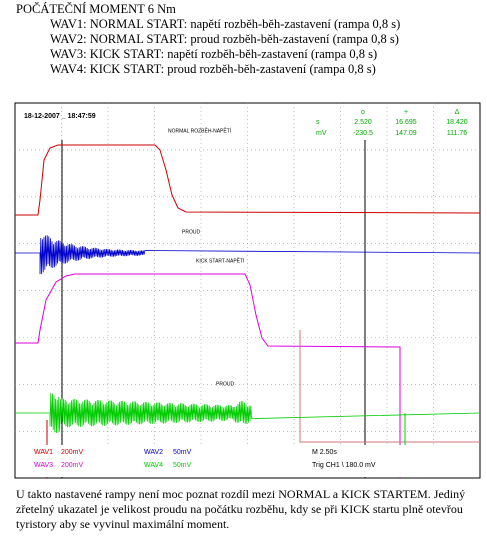 This screenshot has width=487, height=559. I want to click on cursor-time: 18.420, so click(457, 122).